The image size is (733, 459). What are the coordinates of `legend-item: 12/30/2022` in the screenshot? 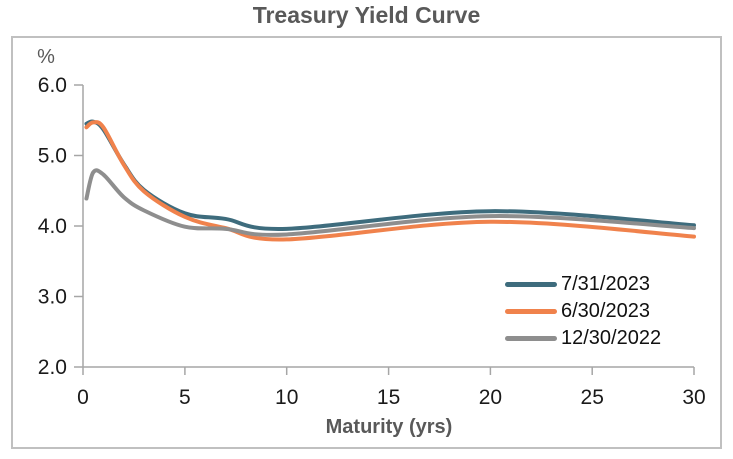 It's located at (583, 338).